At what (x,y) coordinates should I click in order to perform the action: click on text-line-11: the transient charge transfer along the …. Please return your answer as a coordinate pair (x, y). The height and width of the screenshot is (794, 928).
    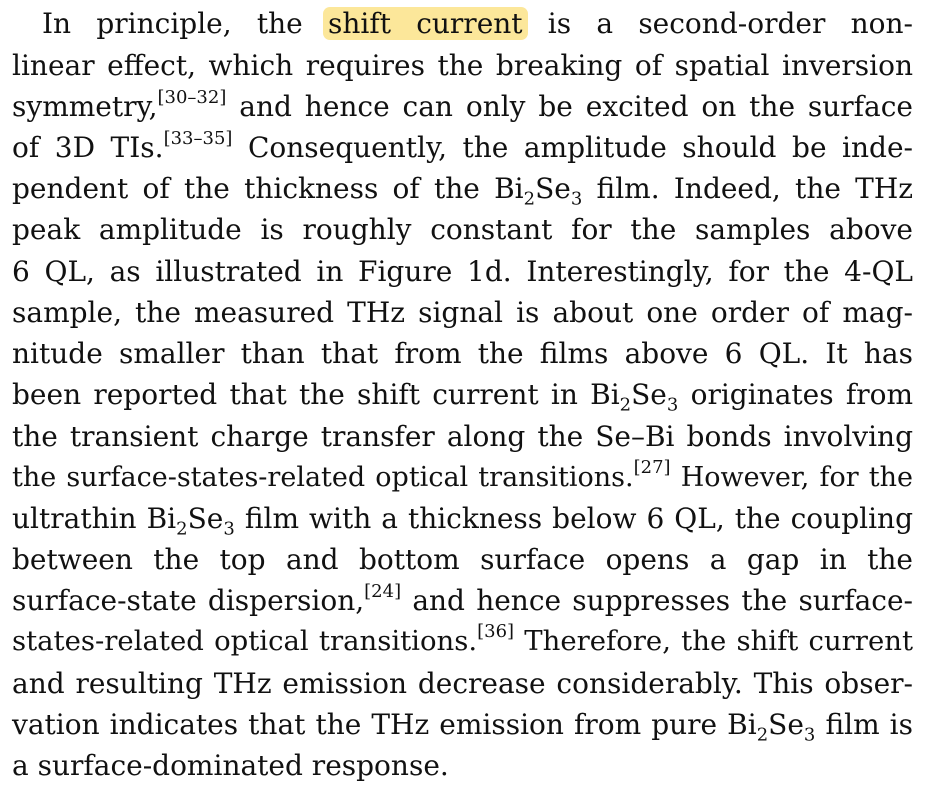
    Looking at the image, I should click on (462, 436).